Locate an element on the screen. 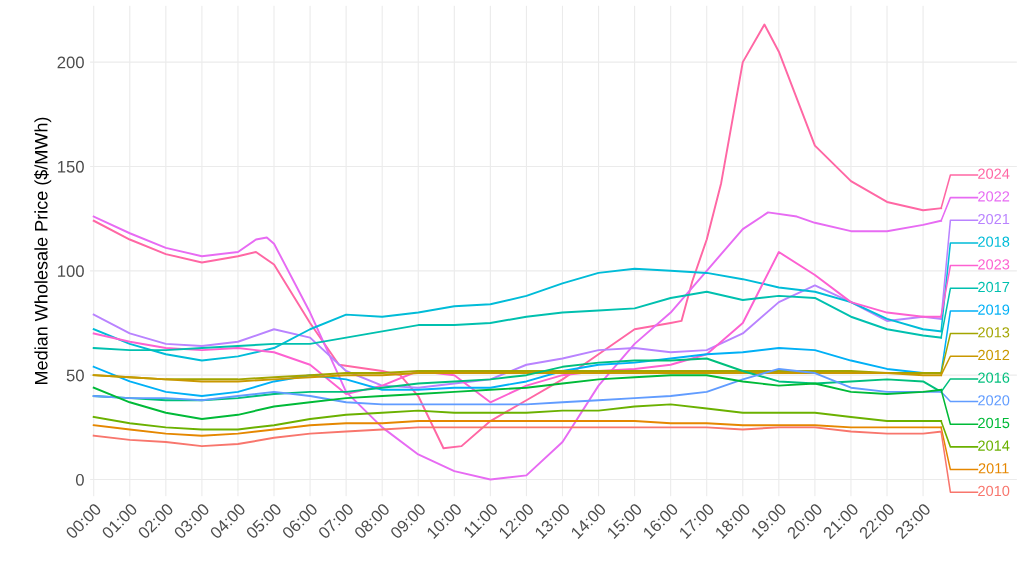 Image resolution: width=1024 pixels, height=577 pixels. legend-label: 2020 is located at coordinates (994, 400).